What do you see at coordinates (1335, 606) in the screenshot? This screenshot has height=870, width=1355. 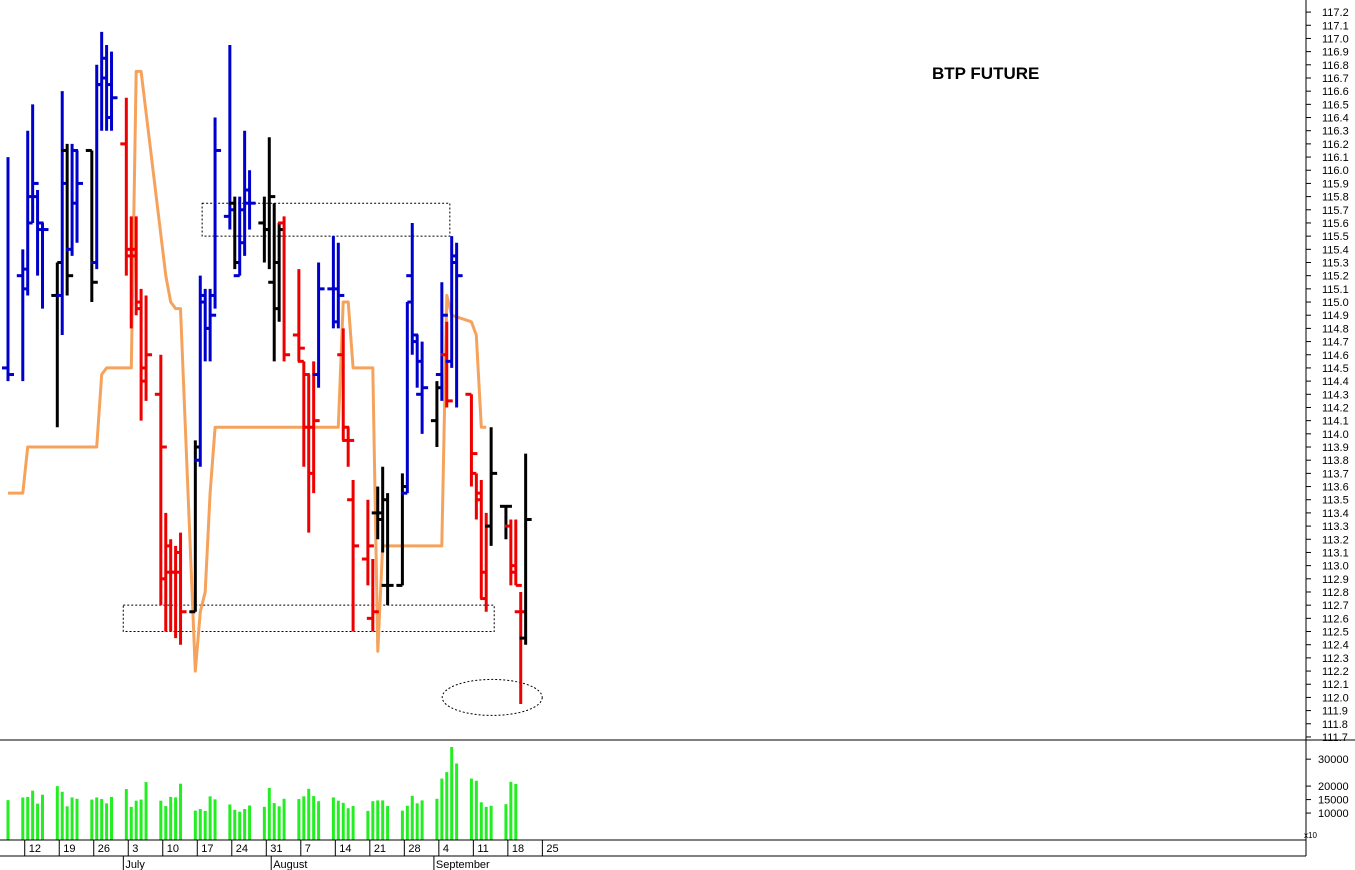 I see `price-tick-label: 112.7` at bounding box center [1335, 606].